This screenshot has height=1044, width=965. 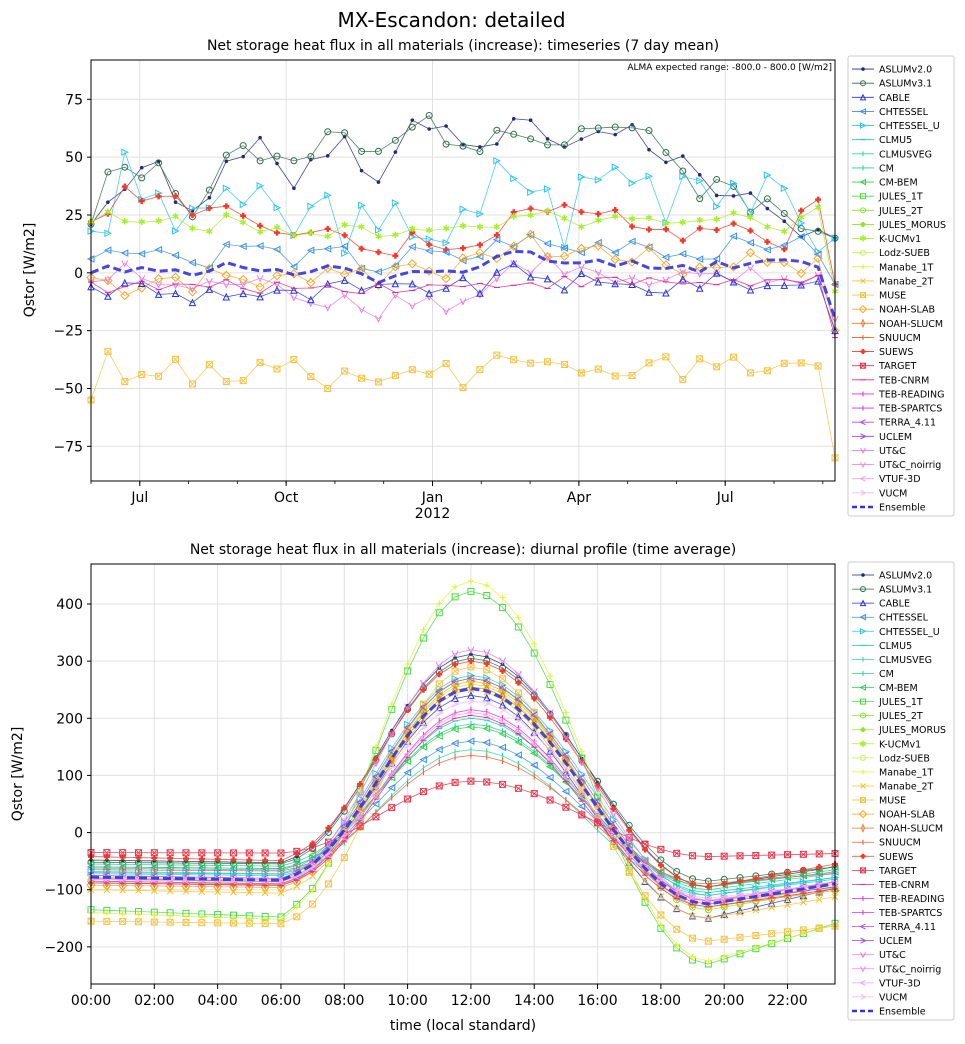 I want to click on series-muse, so click(x=463, y=404).